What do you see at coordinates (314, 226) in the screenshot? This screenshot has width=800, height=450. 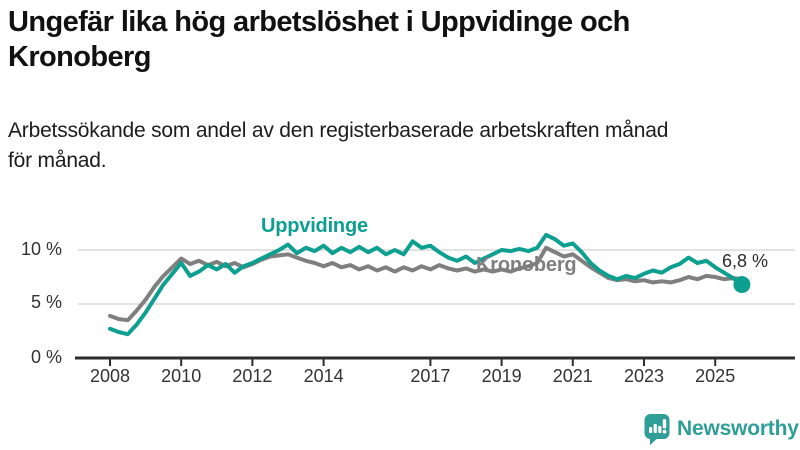 I see `series-label-uppvidinge: Uppvidinge` at bounding box center [314, 226].